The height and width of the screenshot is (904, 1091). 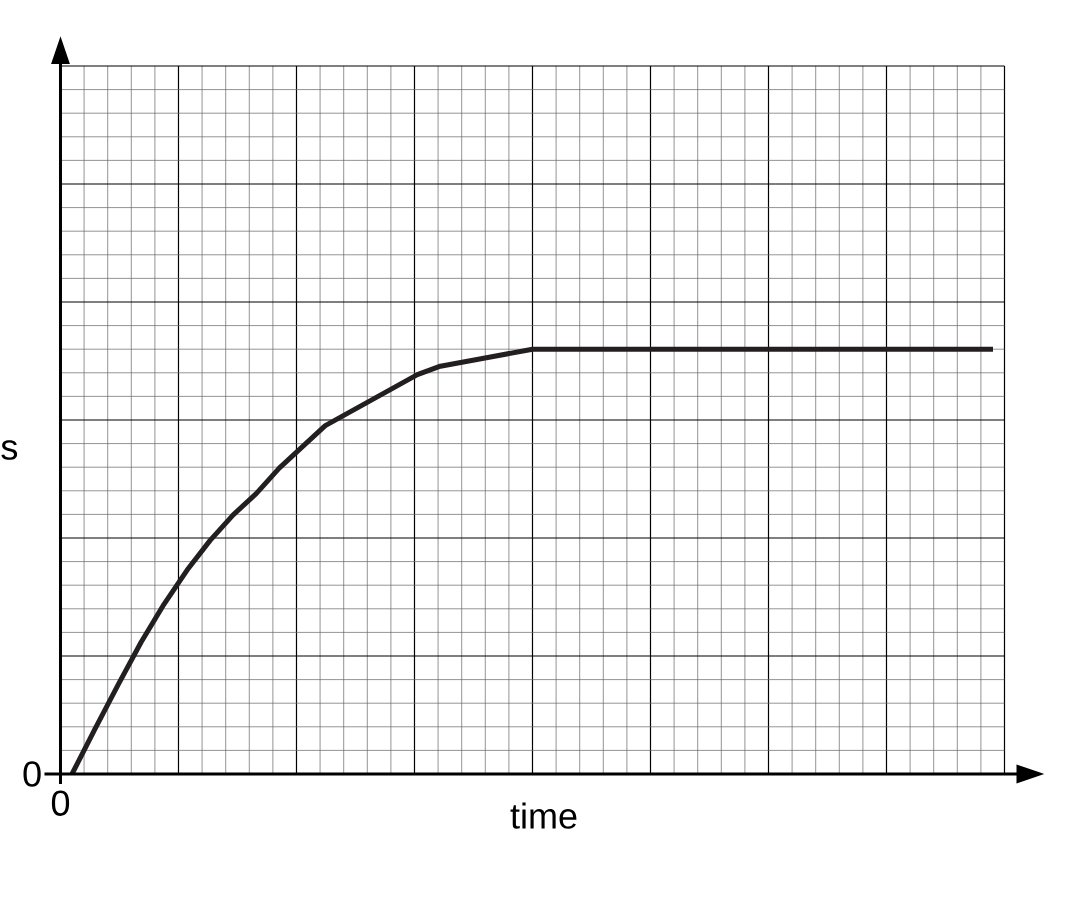 I want to click on text: time, so click(x=543, y=815).